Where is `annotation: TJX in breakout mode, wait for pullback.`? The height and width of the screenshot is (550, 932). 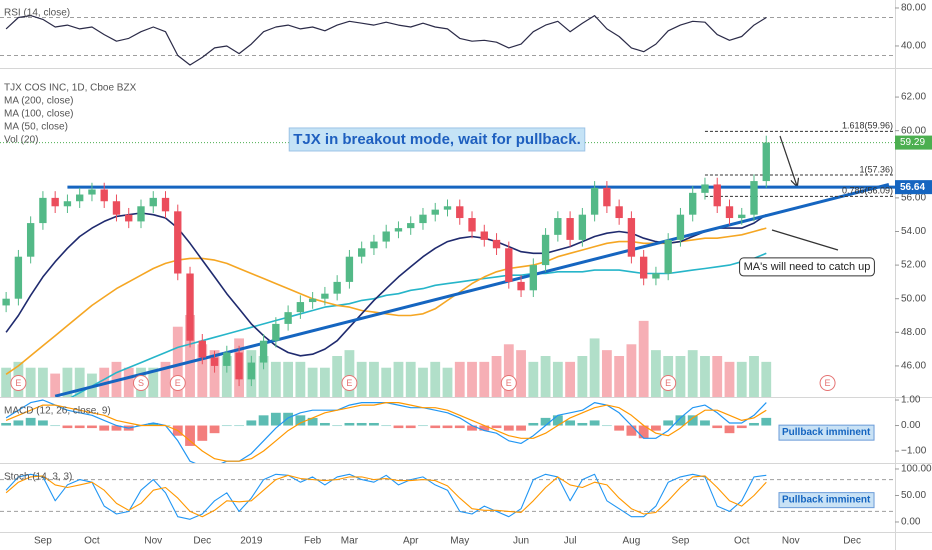
annotation: TJX in breakout mode, wait for pullback. is located at coordinates (437, 139).